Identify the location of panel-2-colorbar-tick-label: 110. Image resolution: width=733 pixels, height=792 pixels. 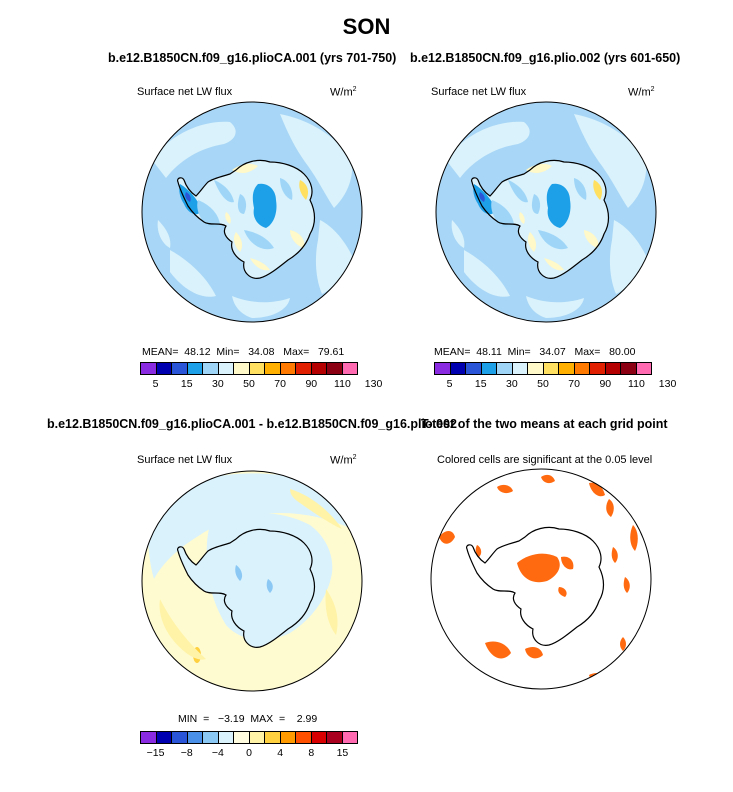
(636, 384).